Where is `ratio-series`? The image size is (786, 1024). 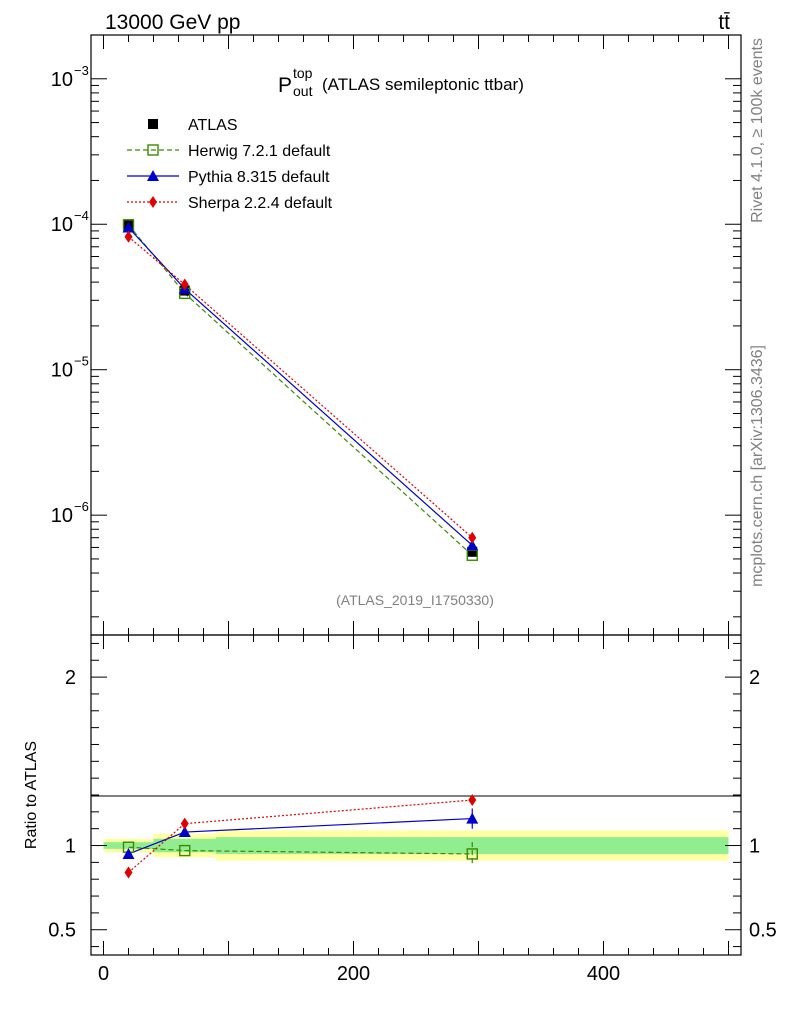 ratio-series is located at coordinates (300, 836).